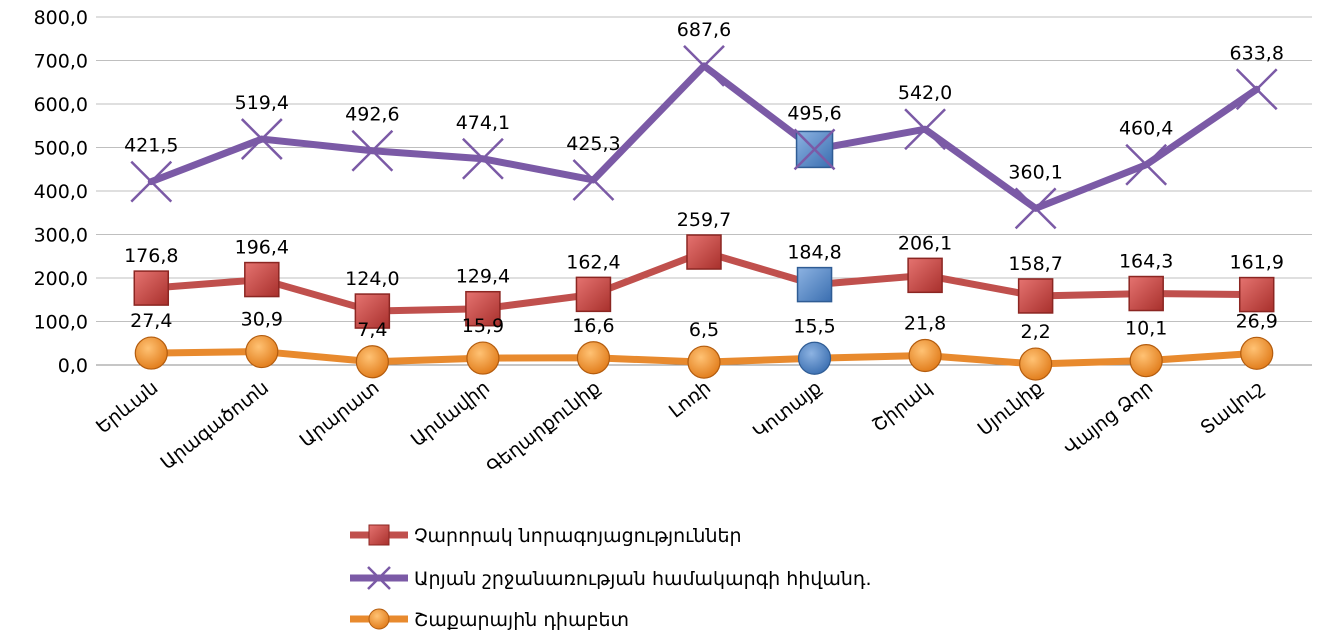 The image size is (1323, 635). I want to click on data-label: 6,5, so click(704, 330).